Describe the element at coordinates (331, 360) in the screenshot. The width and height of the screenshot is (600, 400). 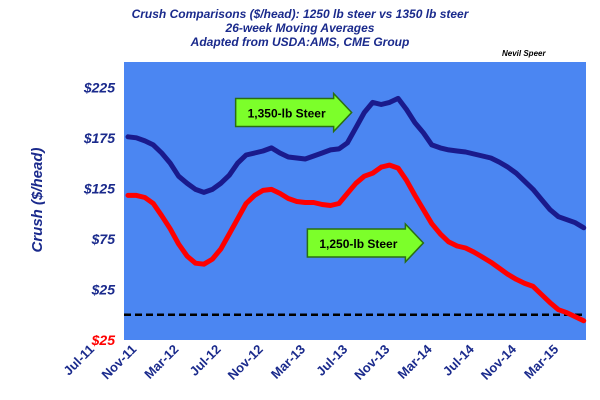
I see `x-tick-label: Jul-13` at that location.